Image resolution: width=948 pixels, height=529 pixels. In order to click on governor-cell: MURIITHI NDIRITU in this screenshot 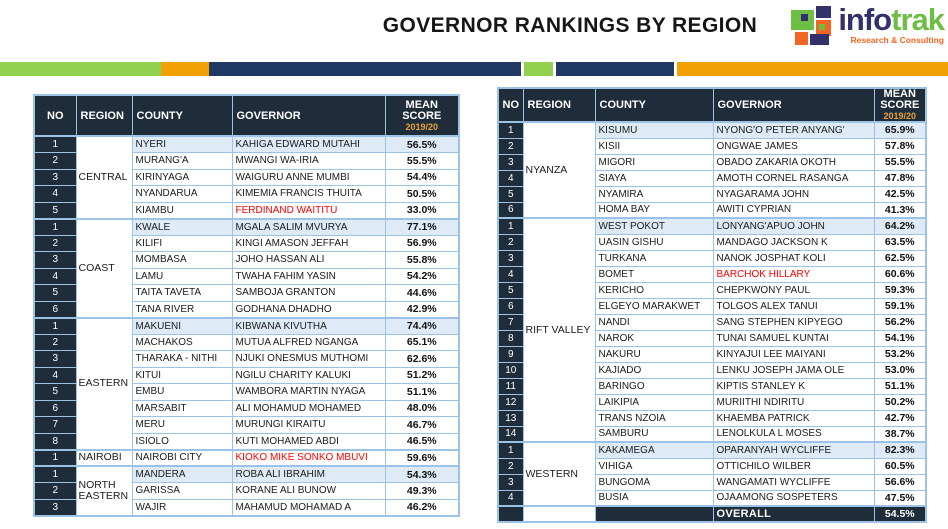, I will do `click(793, 402)`.